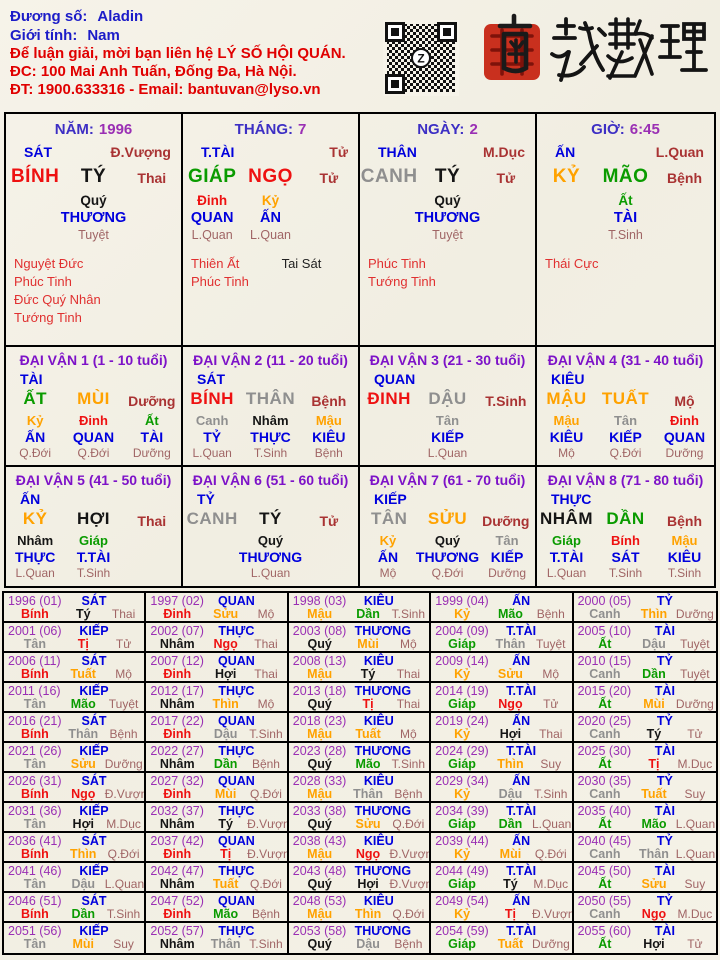 The height and width of the screenshot is (960, 720). Describe the element at coordinates (462, 614) in the screenshot. I see `year-stem: Kỷ` at that location.